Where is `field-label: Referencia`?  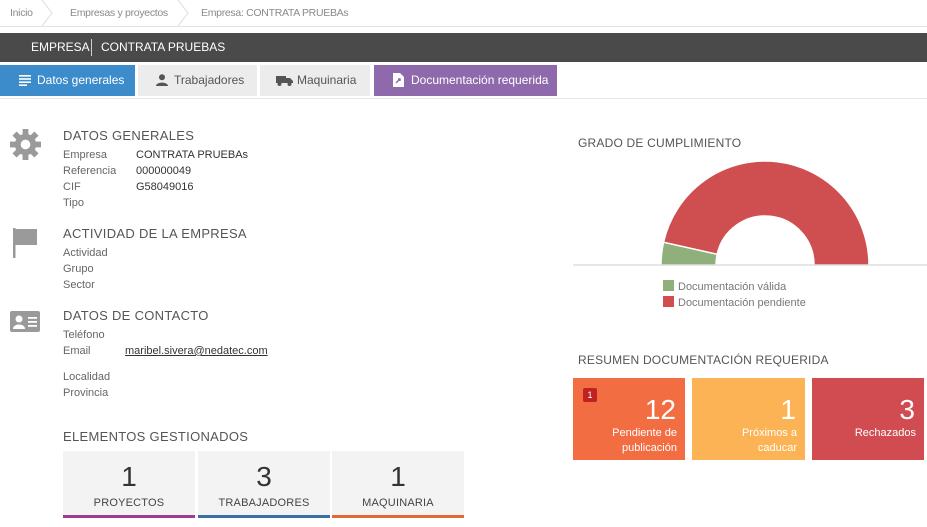
field-label: Referencia is located at coordinates (90, 171).